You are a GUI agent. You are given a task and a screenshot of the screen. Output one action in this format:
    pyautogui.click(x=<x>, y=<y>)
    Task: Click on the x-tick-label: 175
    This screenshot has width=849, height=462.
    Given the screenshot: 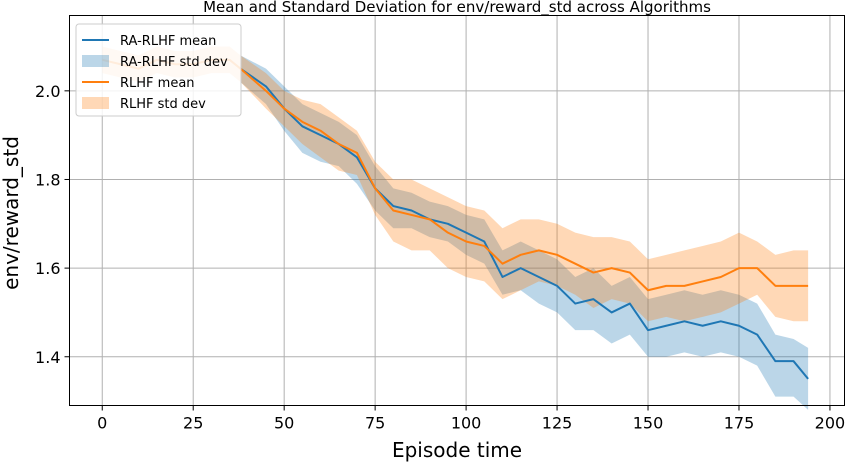 What is the action you would take?
    pyautogui.click(x=739, y=423)
    